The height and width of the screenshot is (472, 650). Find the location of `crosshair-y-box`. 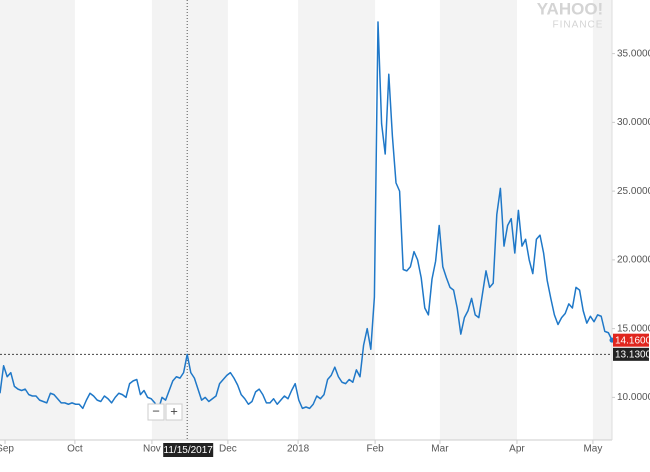

crosshair-y-box is located at coordinates (631, 354).